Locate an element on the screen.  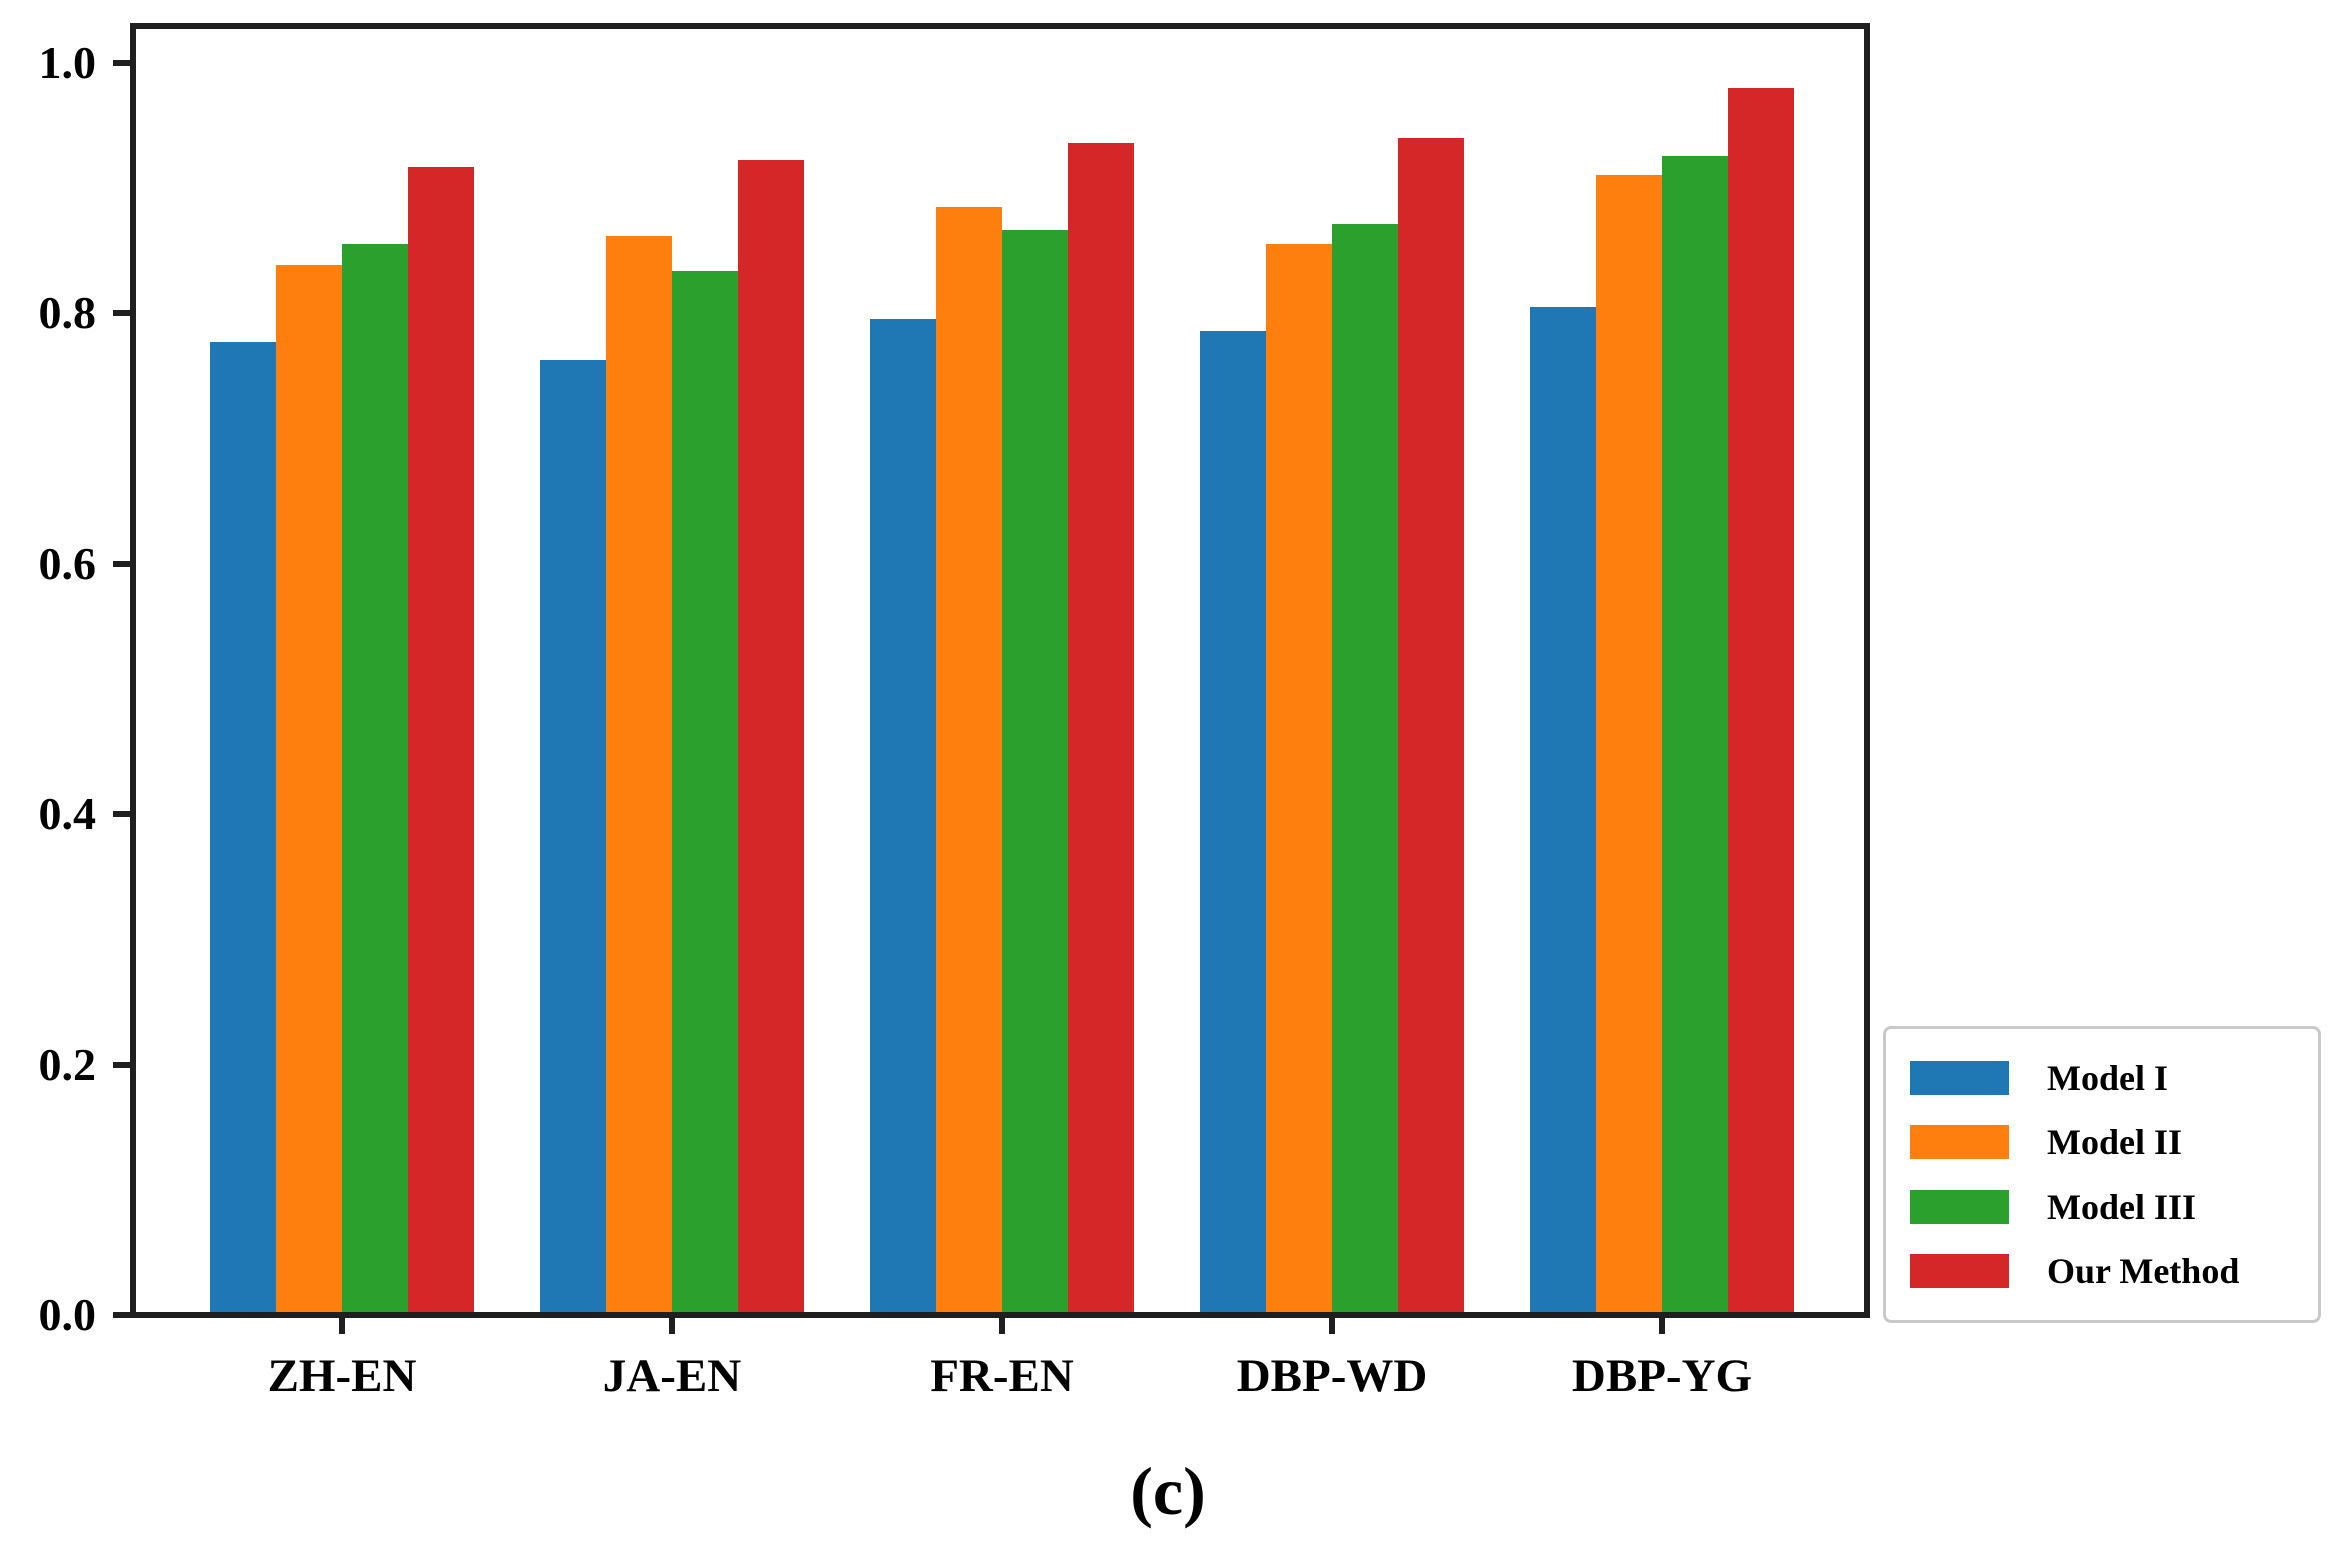
y-tick-0.4 is located at coordinates (121, 814).